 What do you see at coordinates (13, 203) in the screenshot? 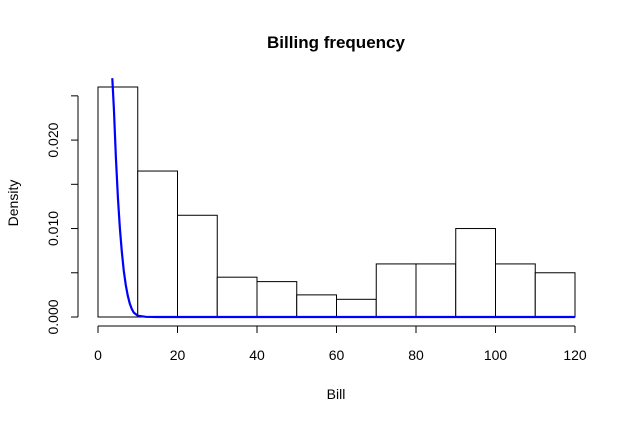
I see `y-axis-label: Density` at bounding box center [13, 203].